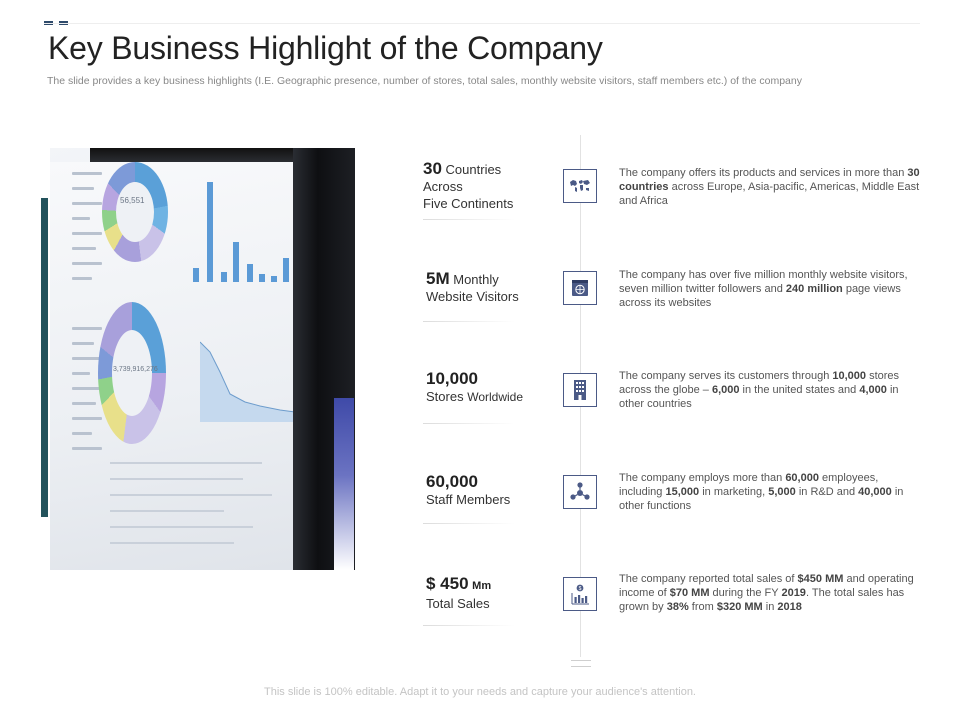 Image resolution: width=960 pixels, height=720 pixels. Describe the element at coordinates (482, 23) in the screenshot. I see `top-divider` at that location.